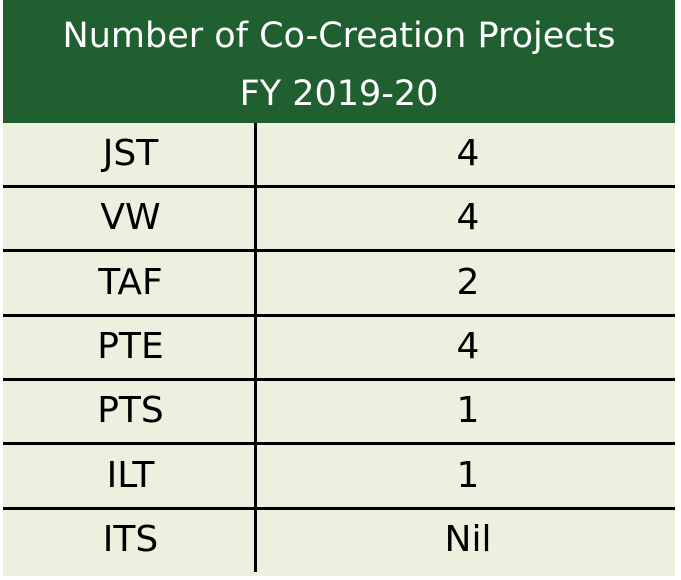 This screenshot has width=681, height=580. What do you see at coordinates (130, 282) in the screenshot?
I see `row-name: TAF` at bounding box center [130, 282].